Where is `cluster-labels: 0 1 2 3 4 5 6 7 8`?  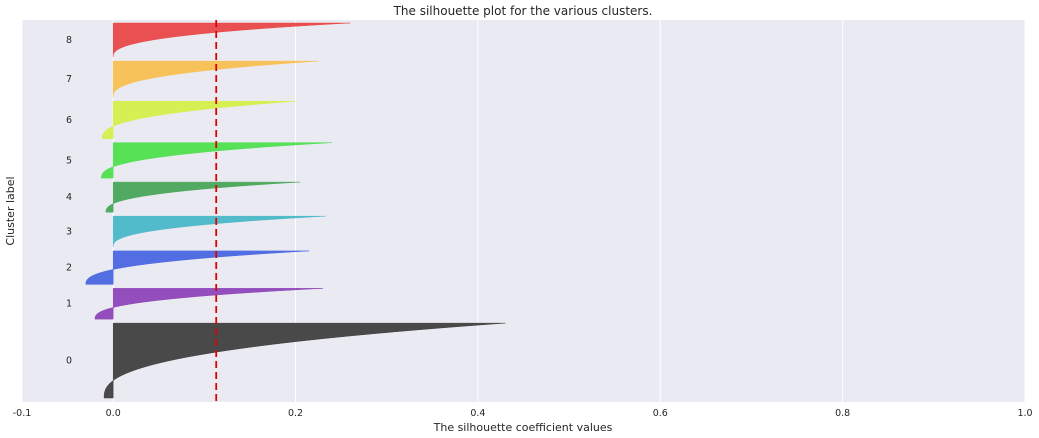
cluster-labels: 0 1 2 3 4 5 6 7 8 is located at coordinates (69, 201).